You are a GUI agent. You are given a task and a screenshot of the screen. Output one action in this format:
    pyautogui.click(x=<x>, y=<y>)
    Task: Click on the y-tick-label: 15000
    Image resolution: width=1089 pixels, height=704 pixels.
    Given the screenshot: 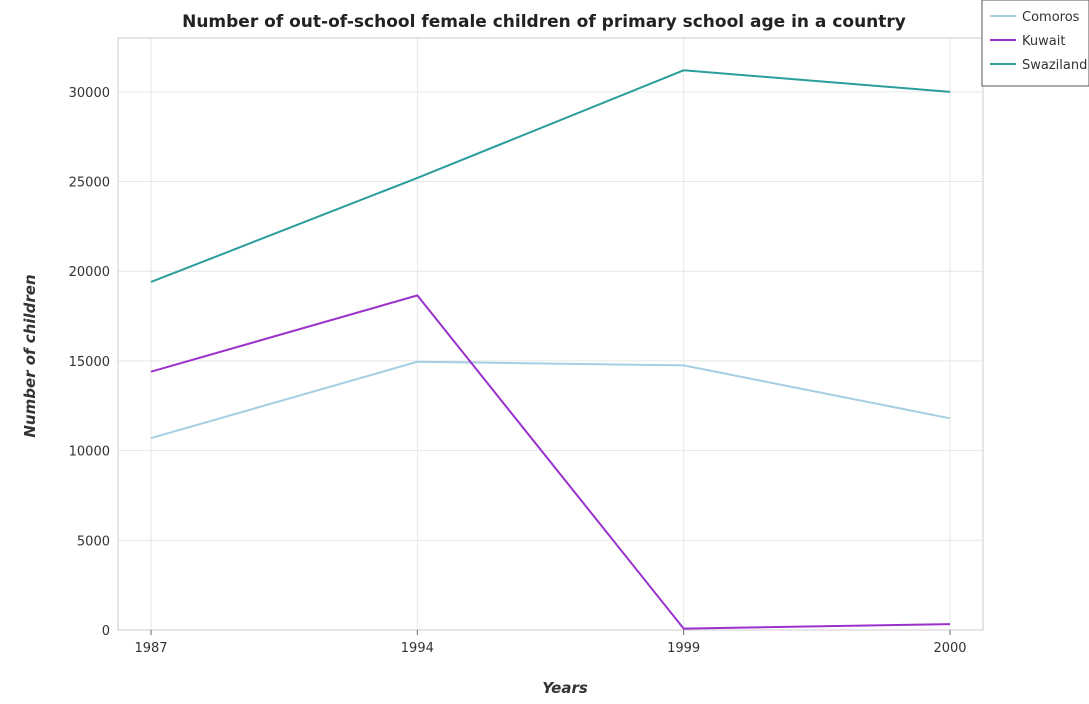 What is the action you would take?
    pyautogui.click(x=89, y=362)
    